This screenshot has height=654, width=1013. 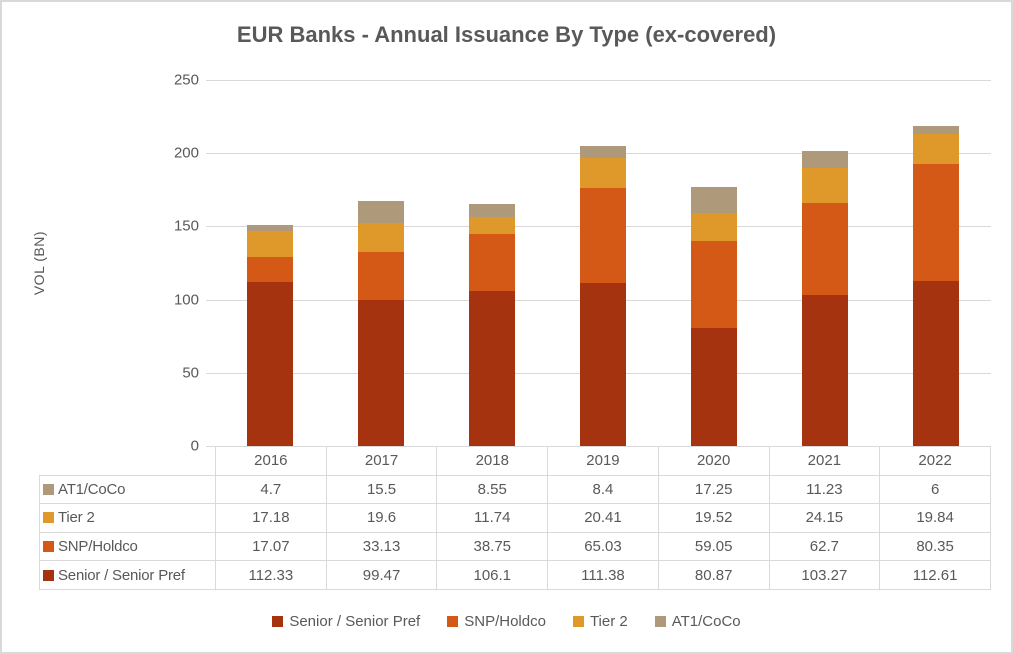 What do you see at coordinates (76, 518) in the screenshot?
I see `series-label-text: Tier 2` at bounding box center [76, 518].